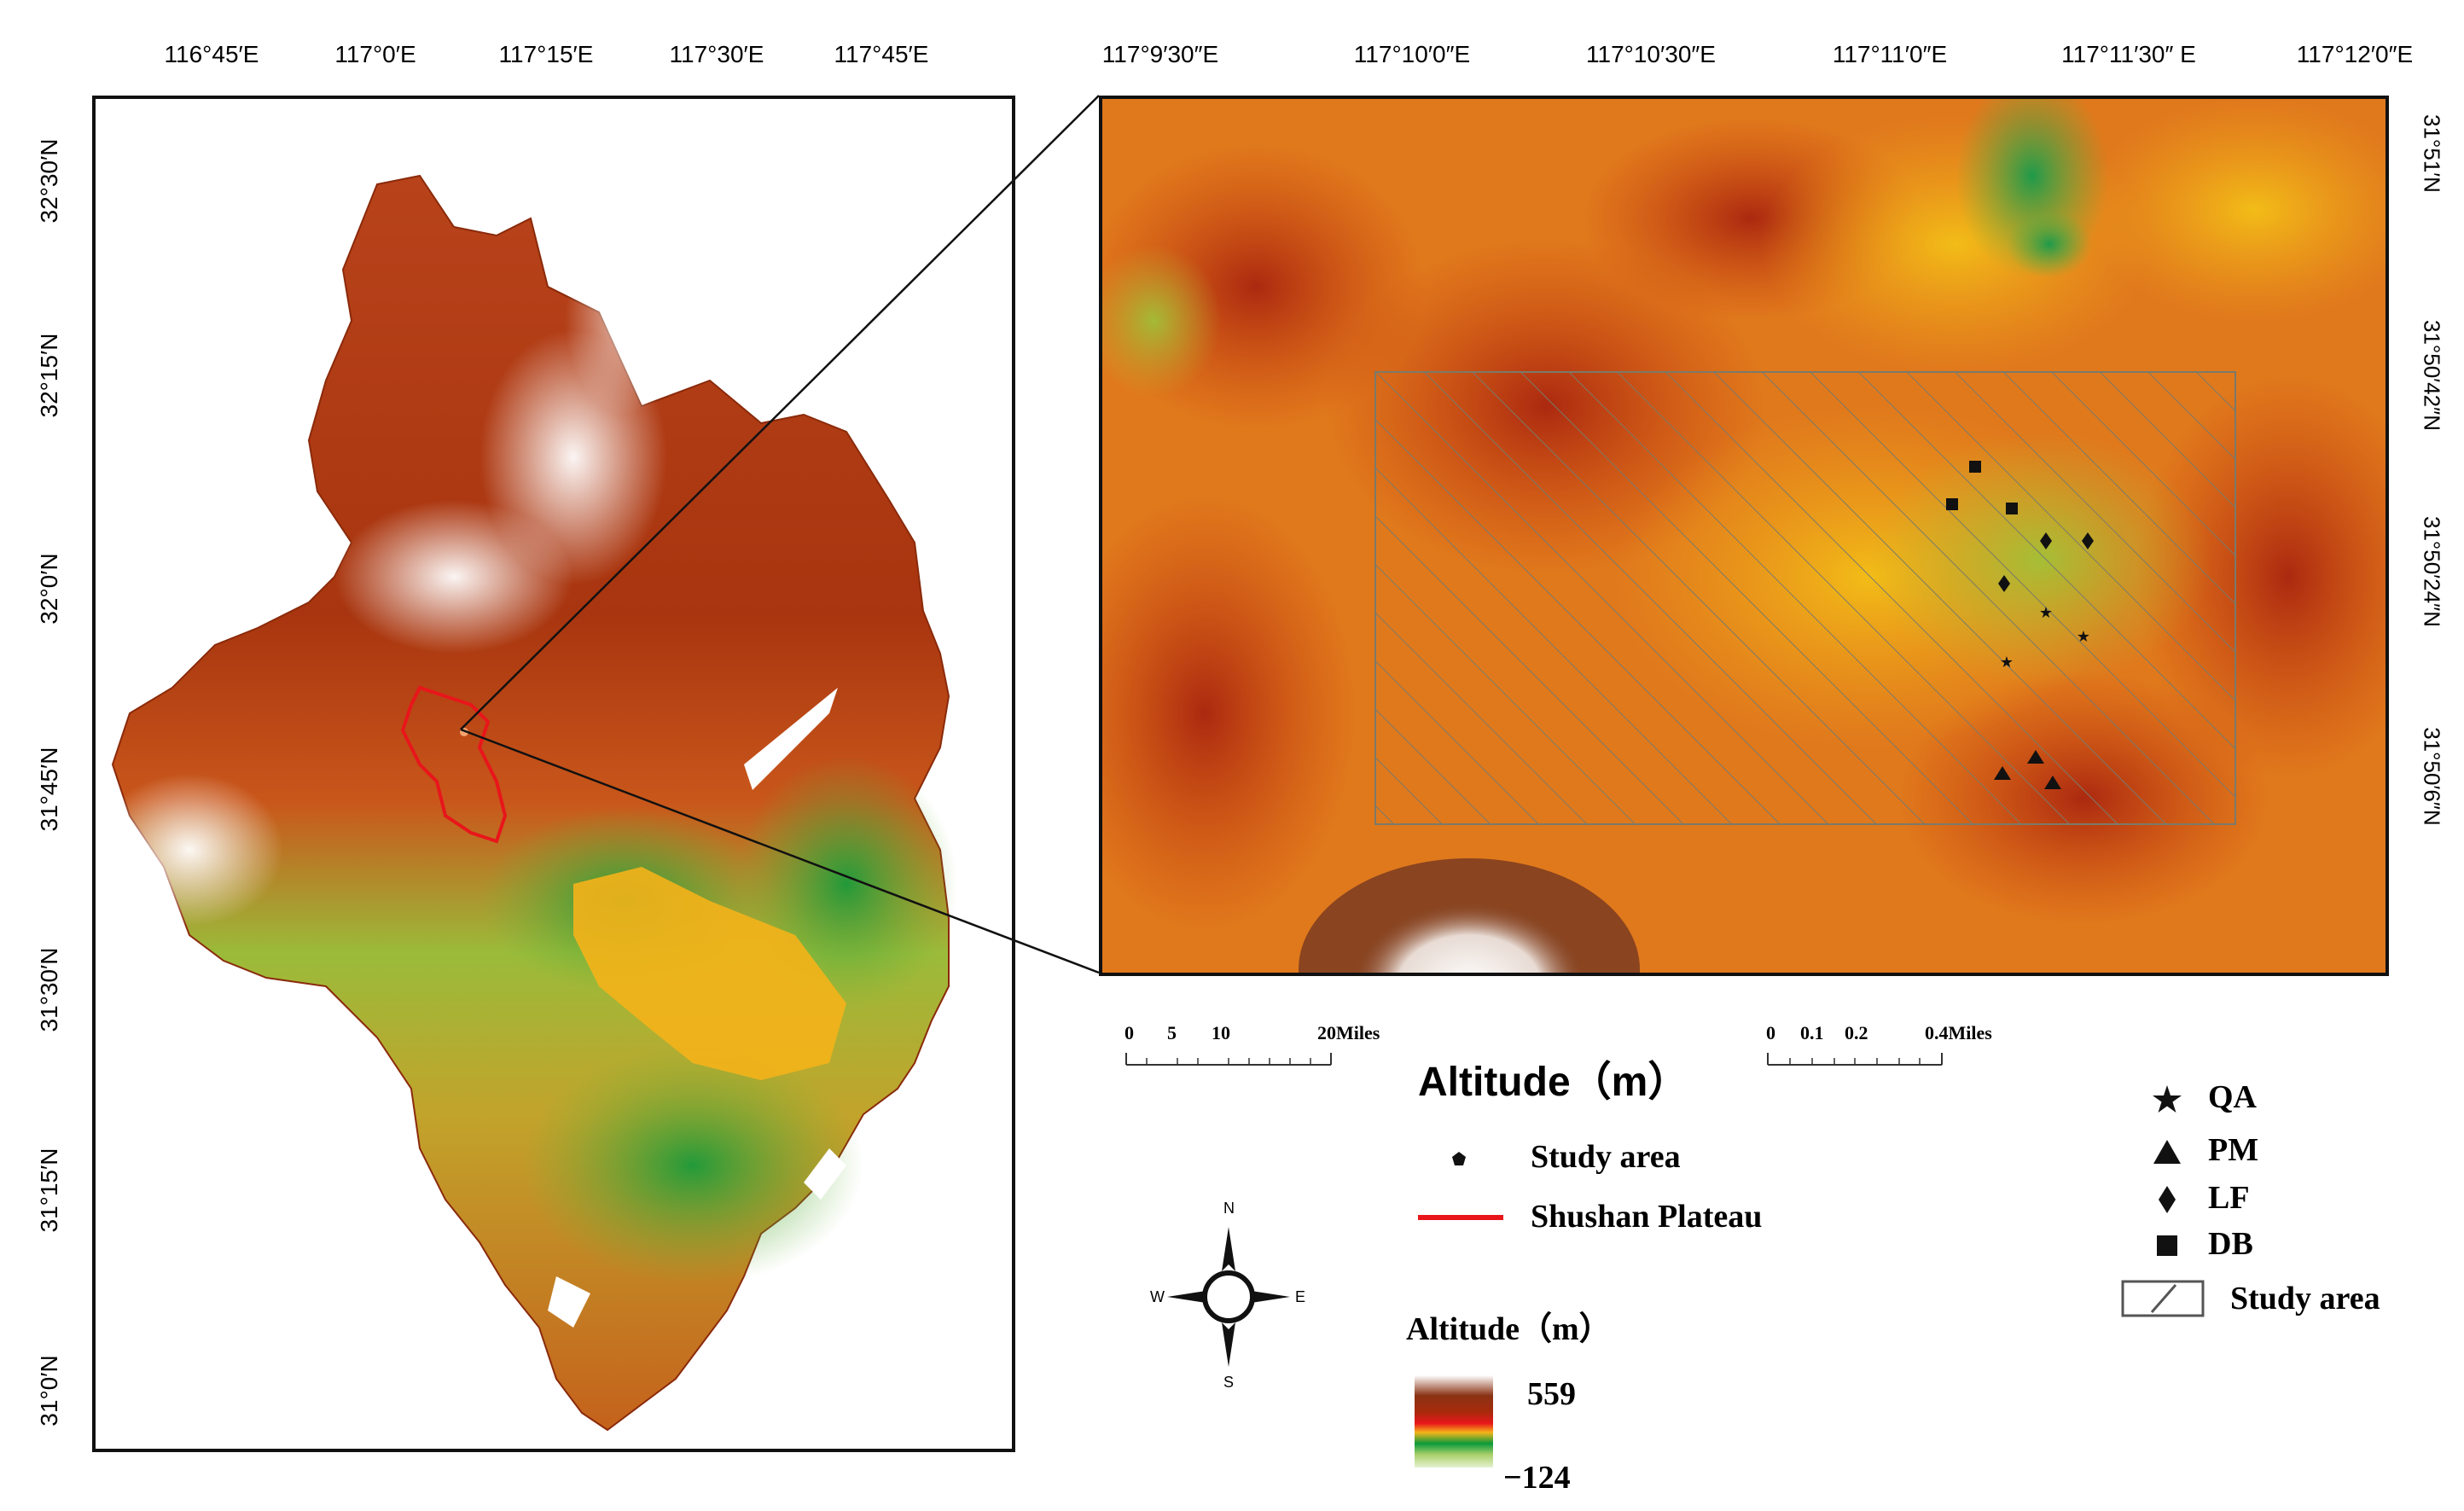  I want to click on inset-top-tick-1: 117°9′30″E, so click(1160, 54).